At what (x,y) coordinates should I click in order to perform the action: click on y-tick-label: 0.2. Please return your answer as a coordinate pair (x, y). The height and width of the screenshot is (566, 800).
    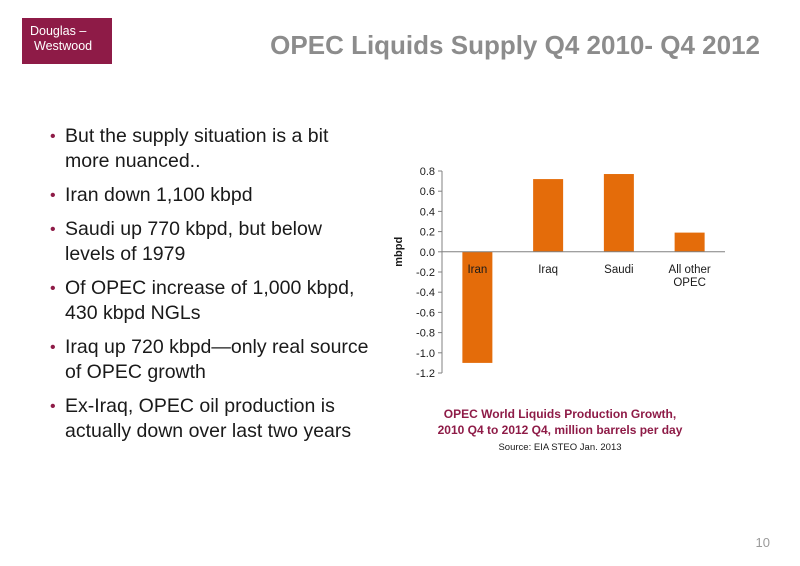
    Looking at the image, I should click on (427, 233).